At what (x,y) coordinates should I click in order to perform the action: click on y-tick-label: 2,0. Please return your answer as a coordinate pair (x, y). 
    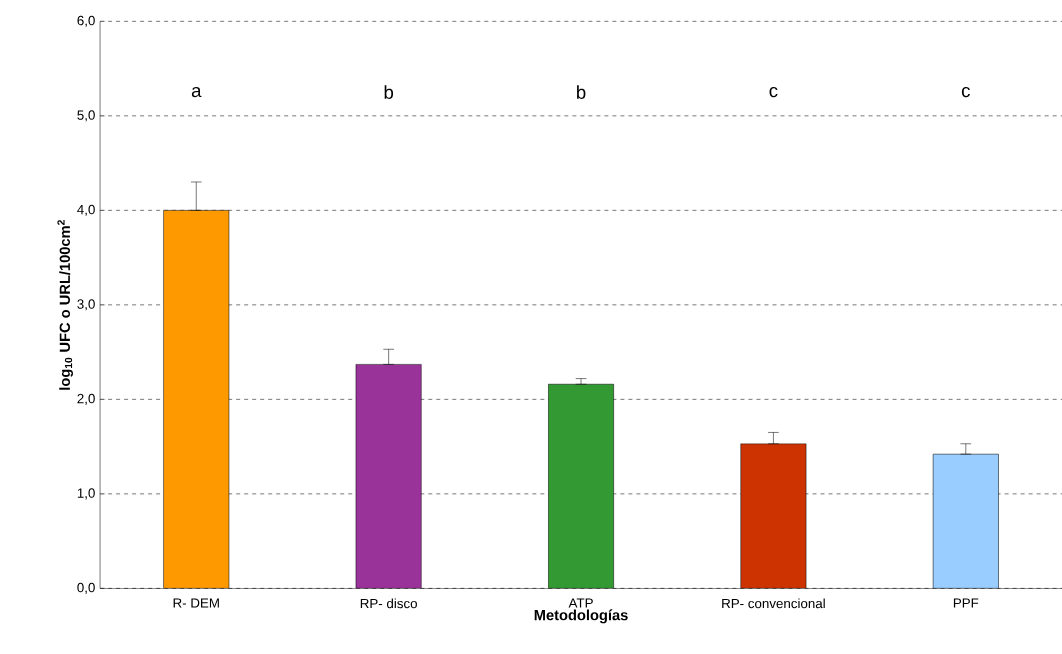
    Looking at the image, I should click on (86, 399).